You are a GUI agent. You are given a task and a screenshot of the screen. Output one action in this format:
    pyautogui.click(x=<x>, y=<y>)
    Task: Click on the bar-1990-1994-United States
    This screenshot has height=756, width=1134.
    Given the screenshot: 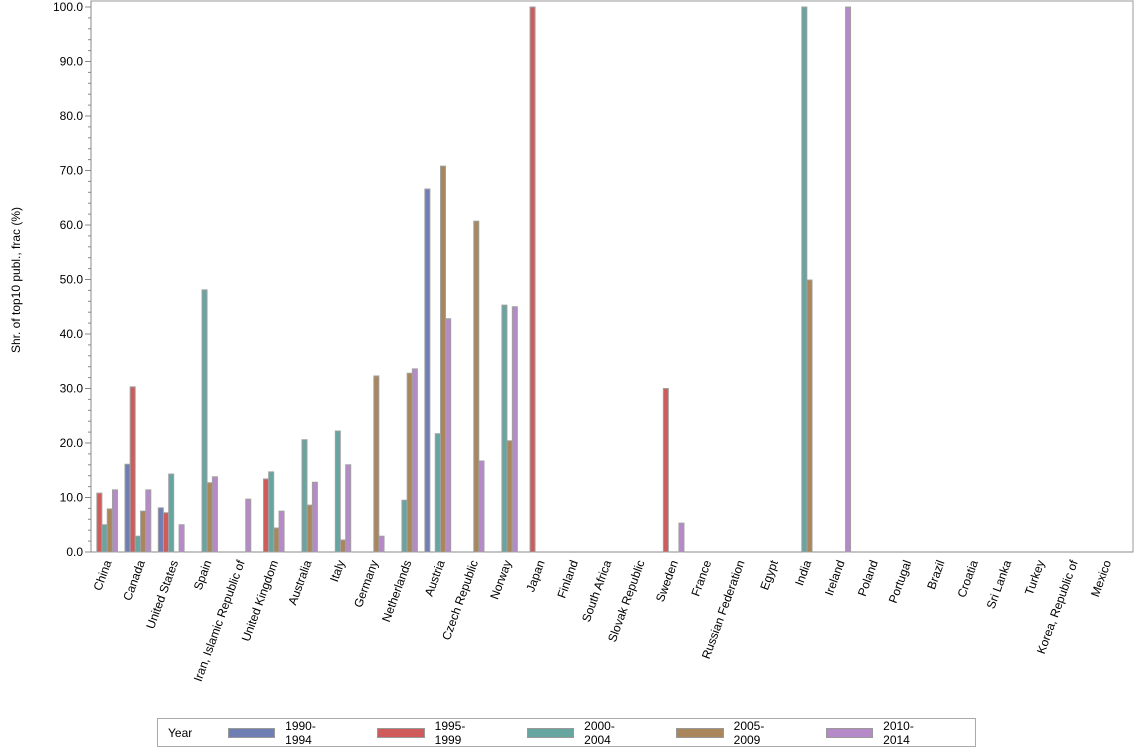 What is the action you would take?
    pyautogui.click(x=160, y=530)
    